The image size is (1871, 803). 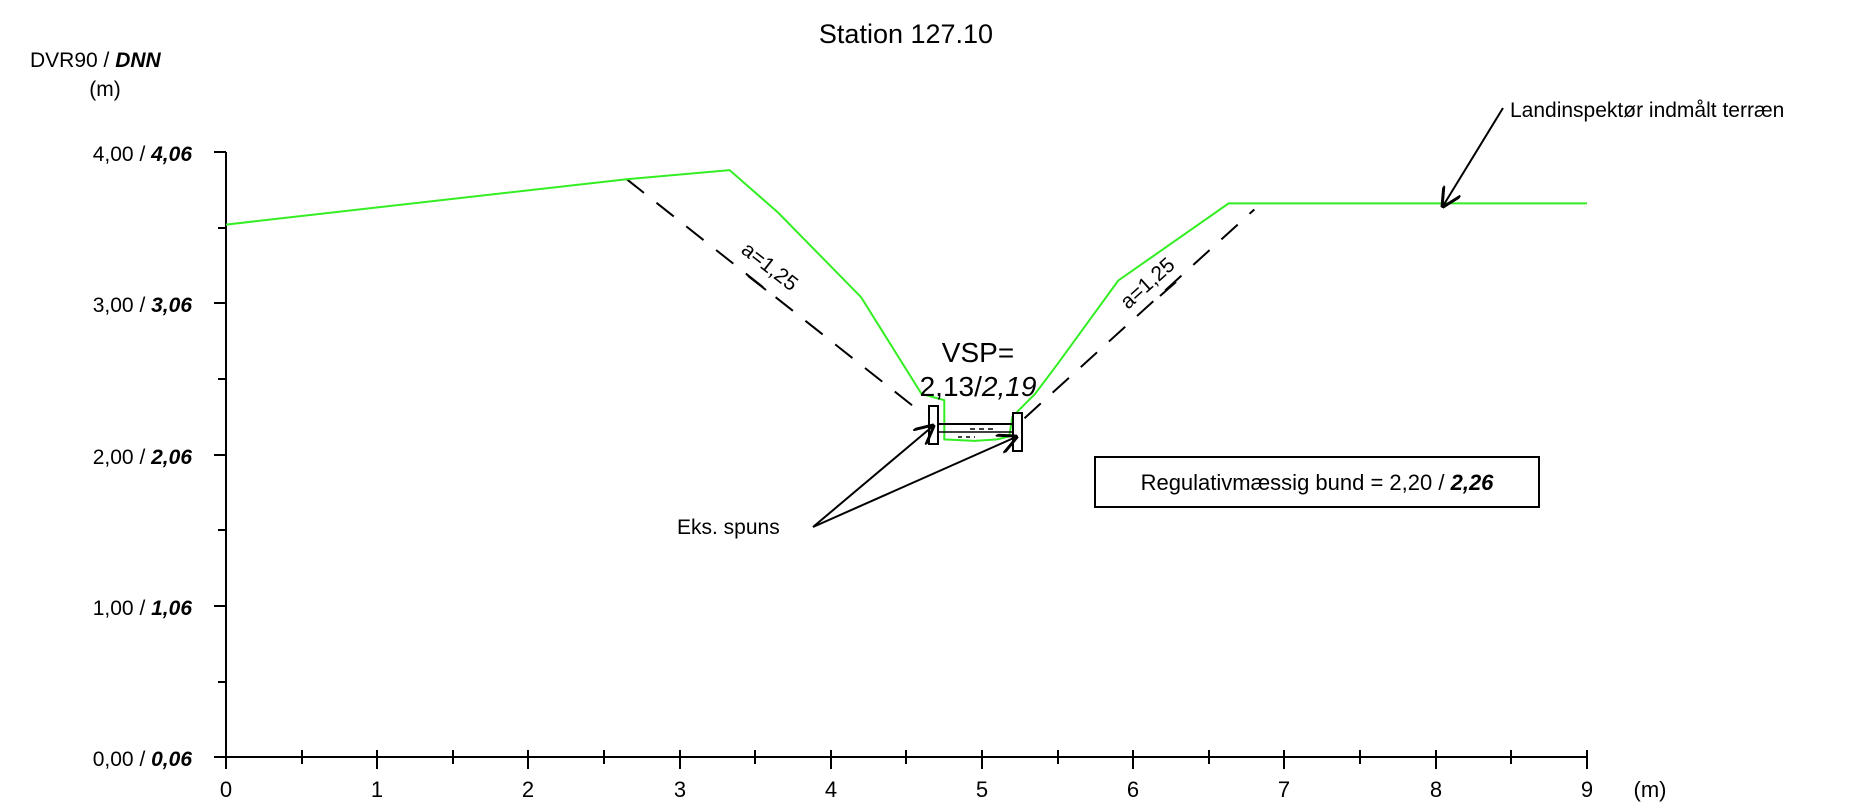 What do you see at coordinates (728, 527) in the screenshot?
I see `spuns-label: Eks. spuns` at bounding box center [728, 527].